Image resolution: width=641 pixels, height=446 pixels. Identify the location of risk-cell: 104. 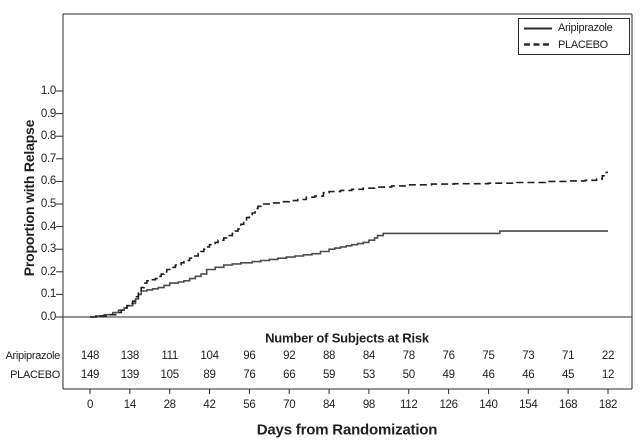
(209, 356).